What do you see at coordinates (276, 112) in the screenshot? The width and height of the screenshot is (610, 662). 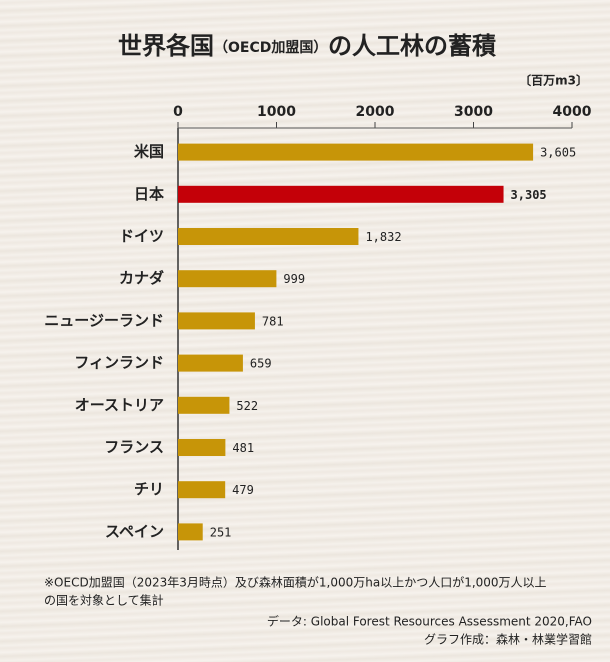 I see `x-tick-label: 1000` at bounding box center [276, 112].